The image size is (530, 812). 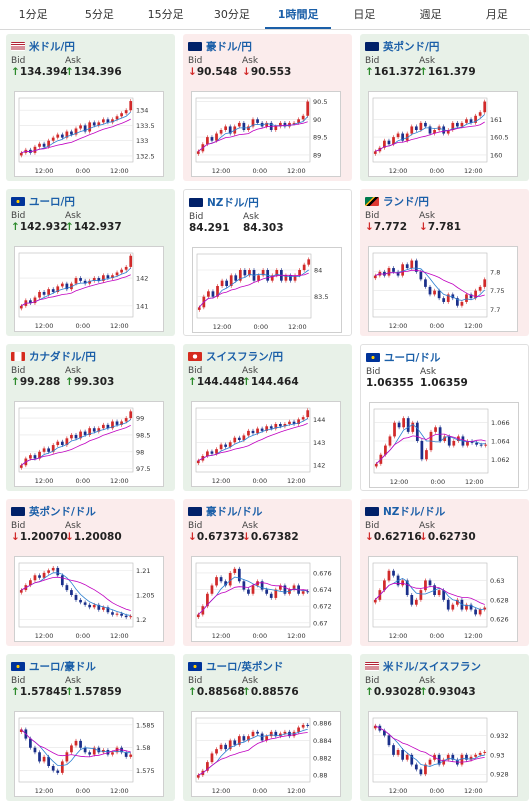 I want to click on pair-name: カナダドル/円, so click(x=62, y=356).